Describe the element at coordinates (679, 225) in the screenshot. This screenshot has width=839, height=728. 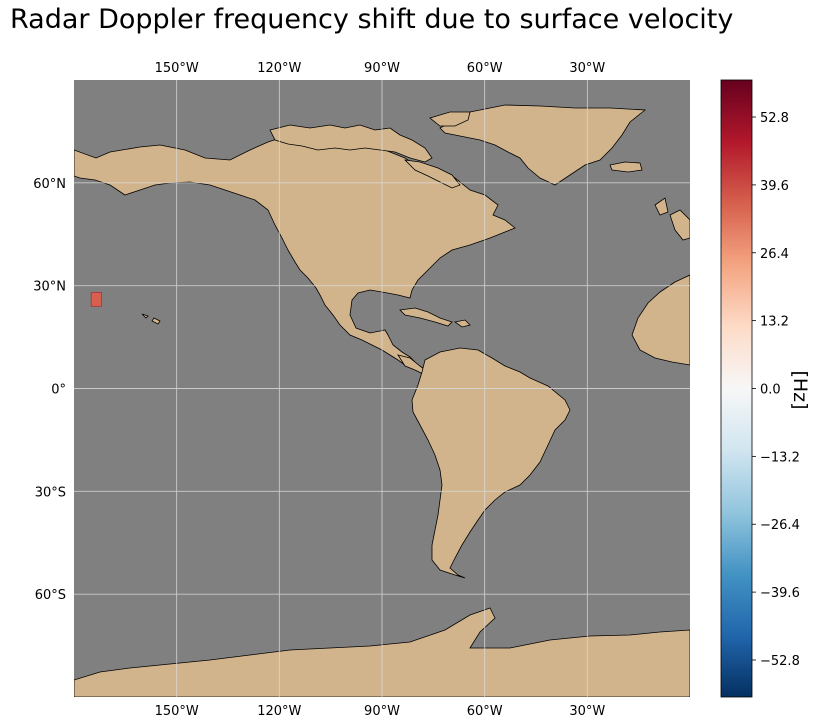
I see `europe-edge-land` at that location.